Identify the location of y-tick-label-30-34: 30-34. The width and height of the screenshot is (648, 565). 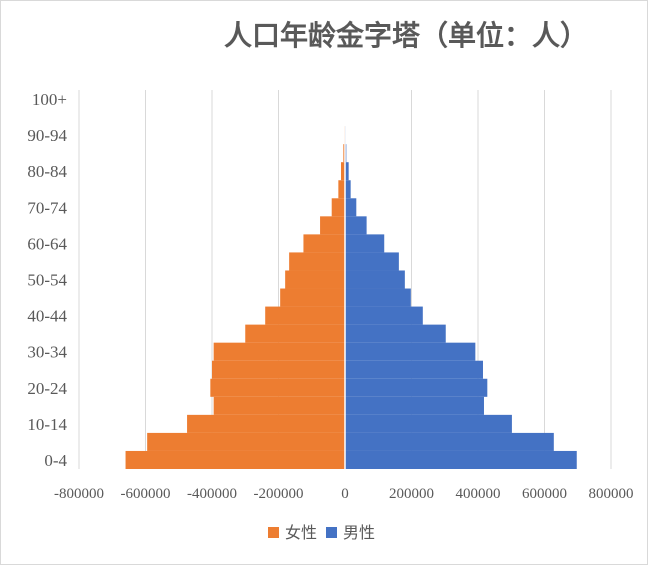
(47, 352).